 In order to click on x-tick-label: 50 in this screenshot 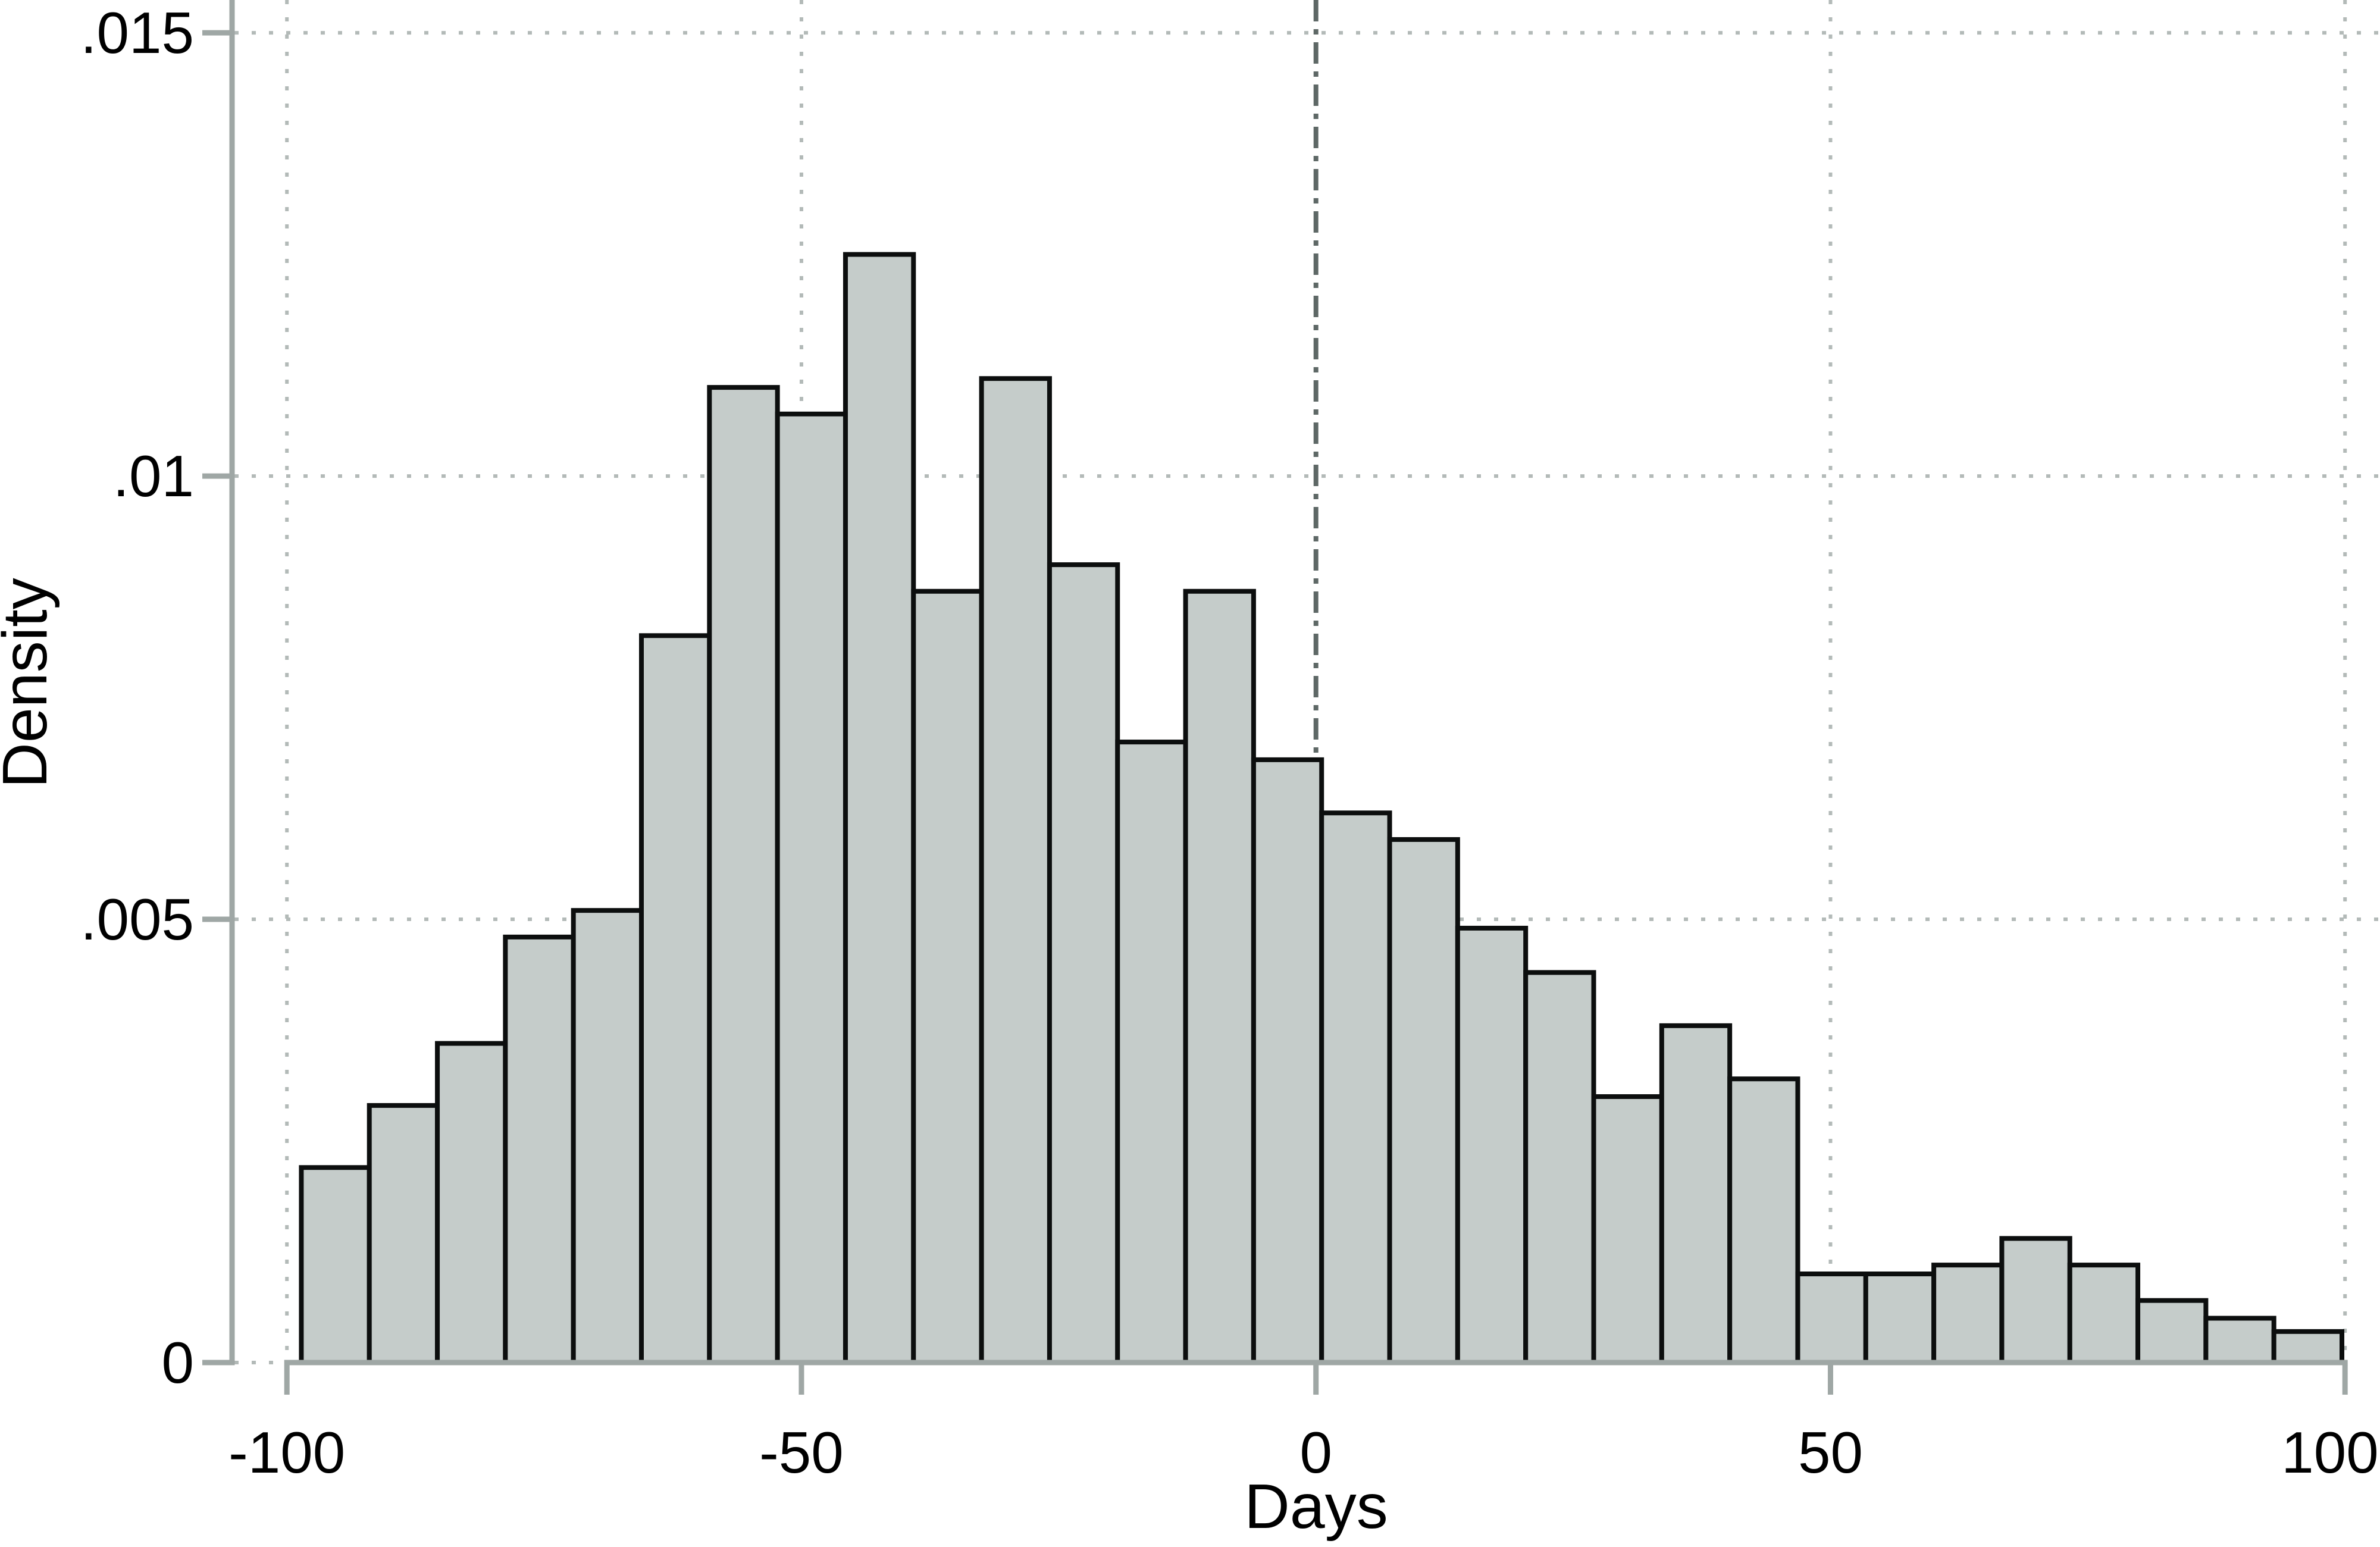, I will do `click(1830, 1452)`.